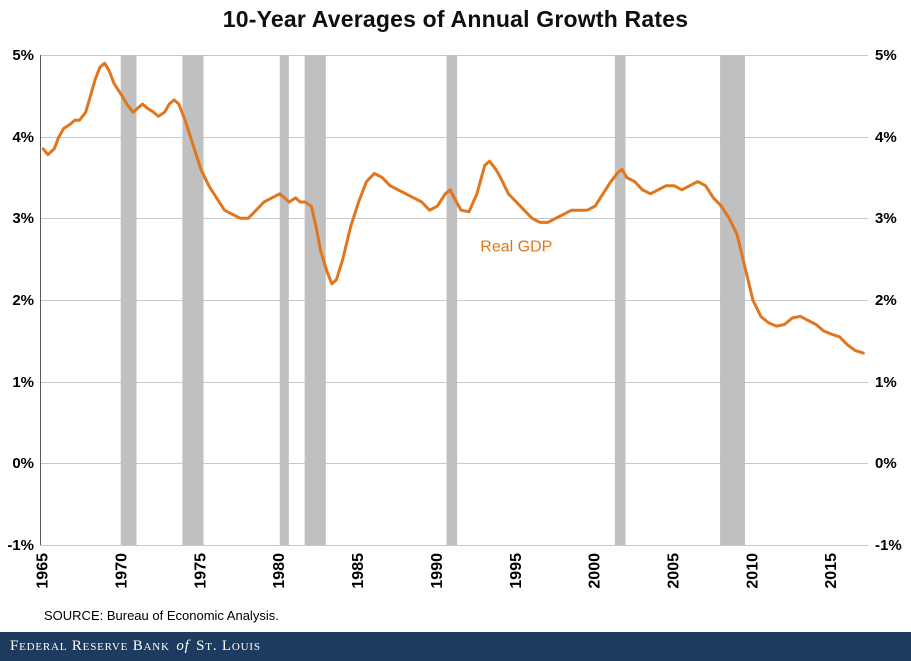 This screenshot has height=661, width=911. Describe the element at coordinates (279, 571) in the screenshot. I see `x-axis-label: 1980` at that location.